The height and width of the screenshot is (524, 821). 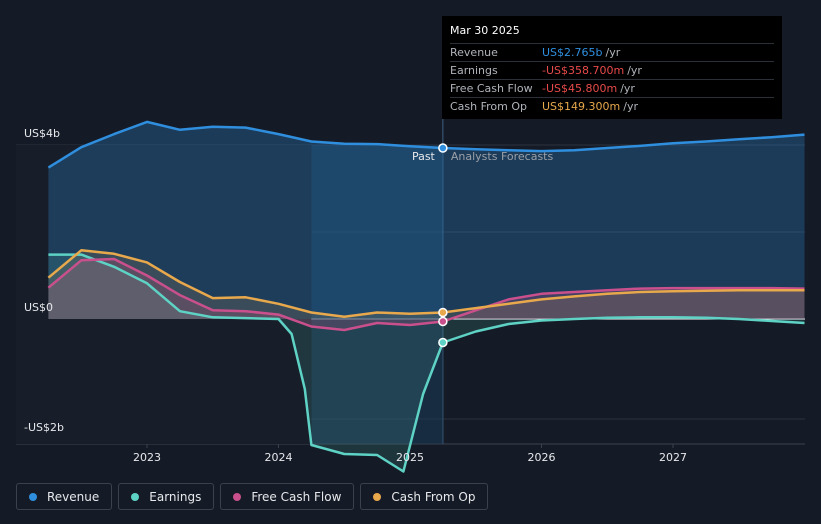 What do you see at coordinates (542, 457) in the screenshot?
I see `x-tick-label: 2026` at bounding box center [542, 457].